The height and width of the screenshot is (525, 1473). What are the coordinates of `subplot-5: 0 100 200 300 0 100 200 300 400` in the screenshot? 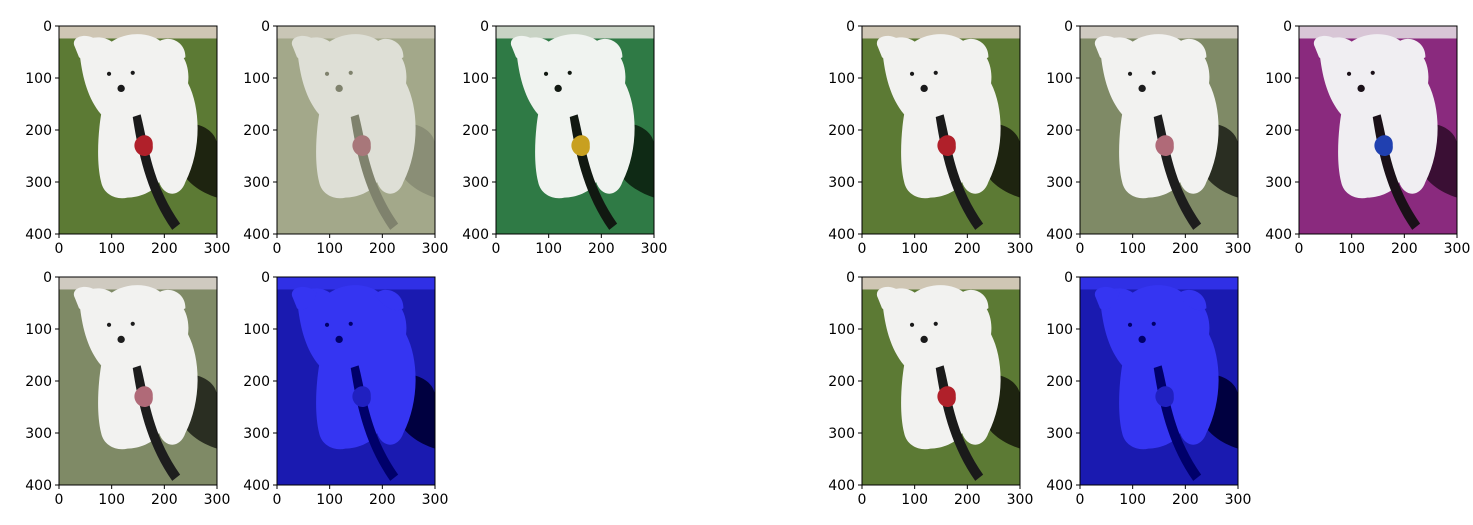 It's located at (345, 389).